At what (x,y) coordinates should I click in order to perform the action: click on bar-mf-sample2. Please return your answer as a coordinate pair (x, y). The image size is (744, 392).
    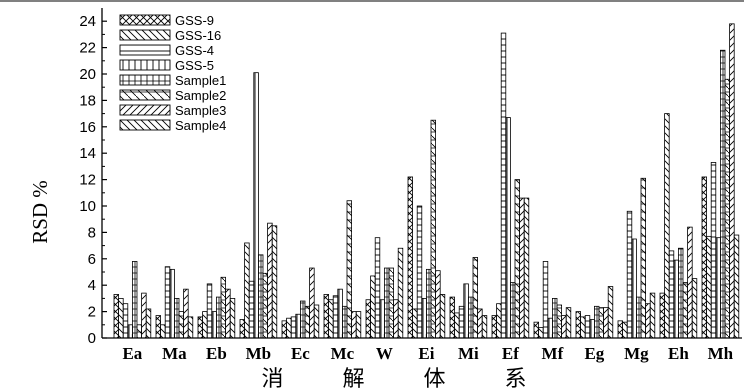
    Looking at the image, I should click on (559, 321).